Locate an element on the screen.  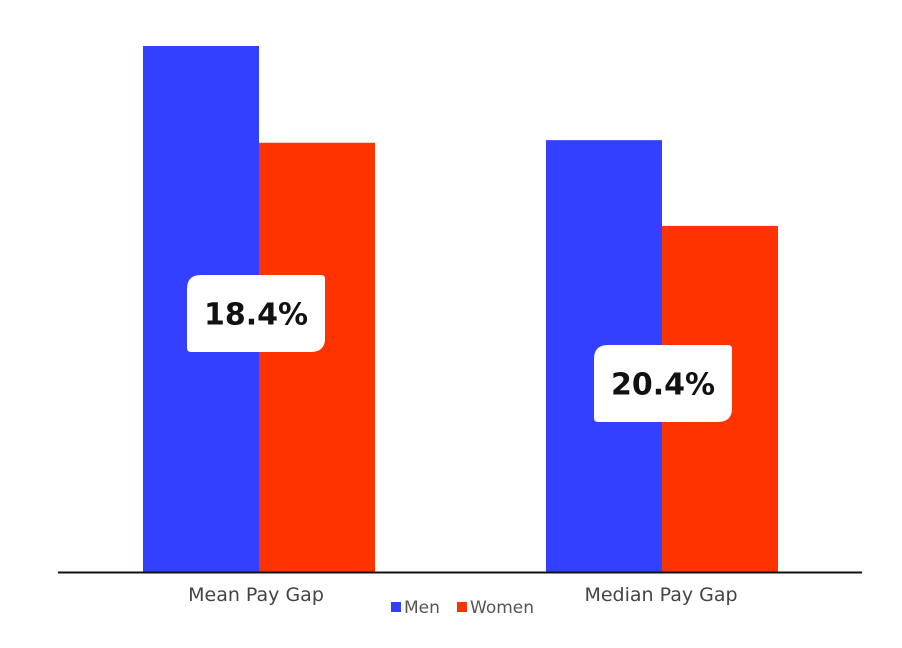
legend-label-women: Women is located at coordinates (502, 608).